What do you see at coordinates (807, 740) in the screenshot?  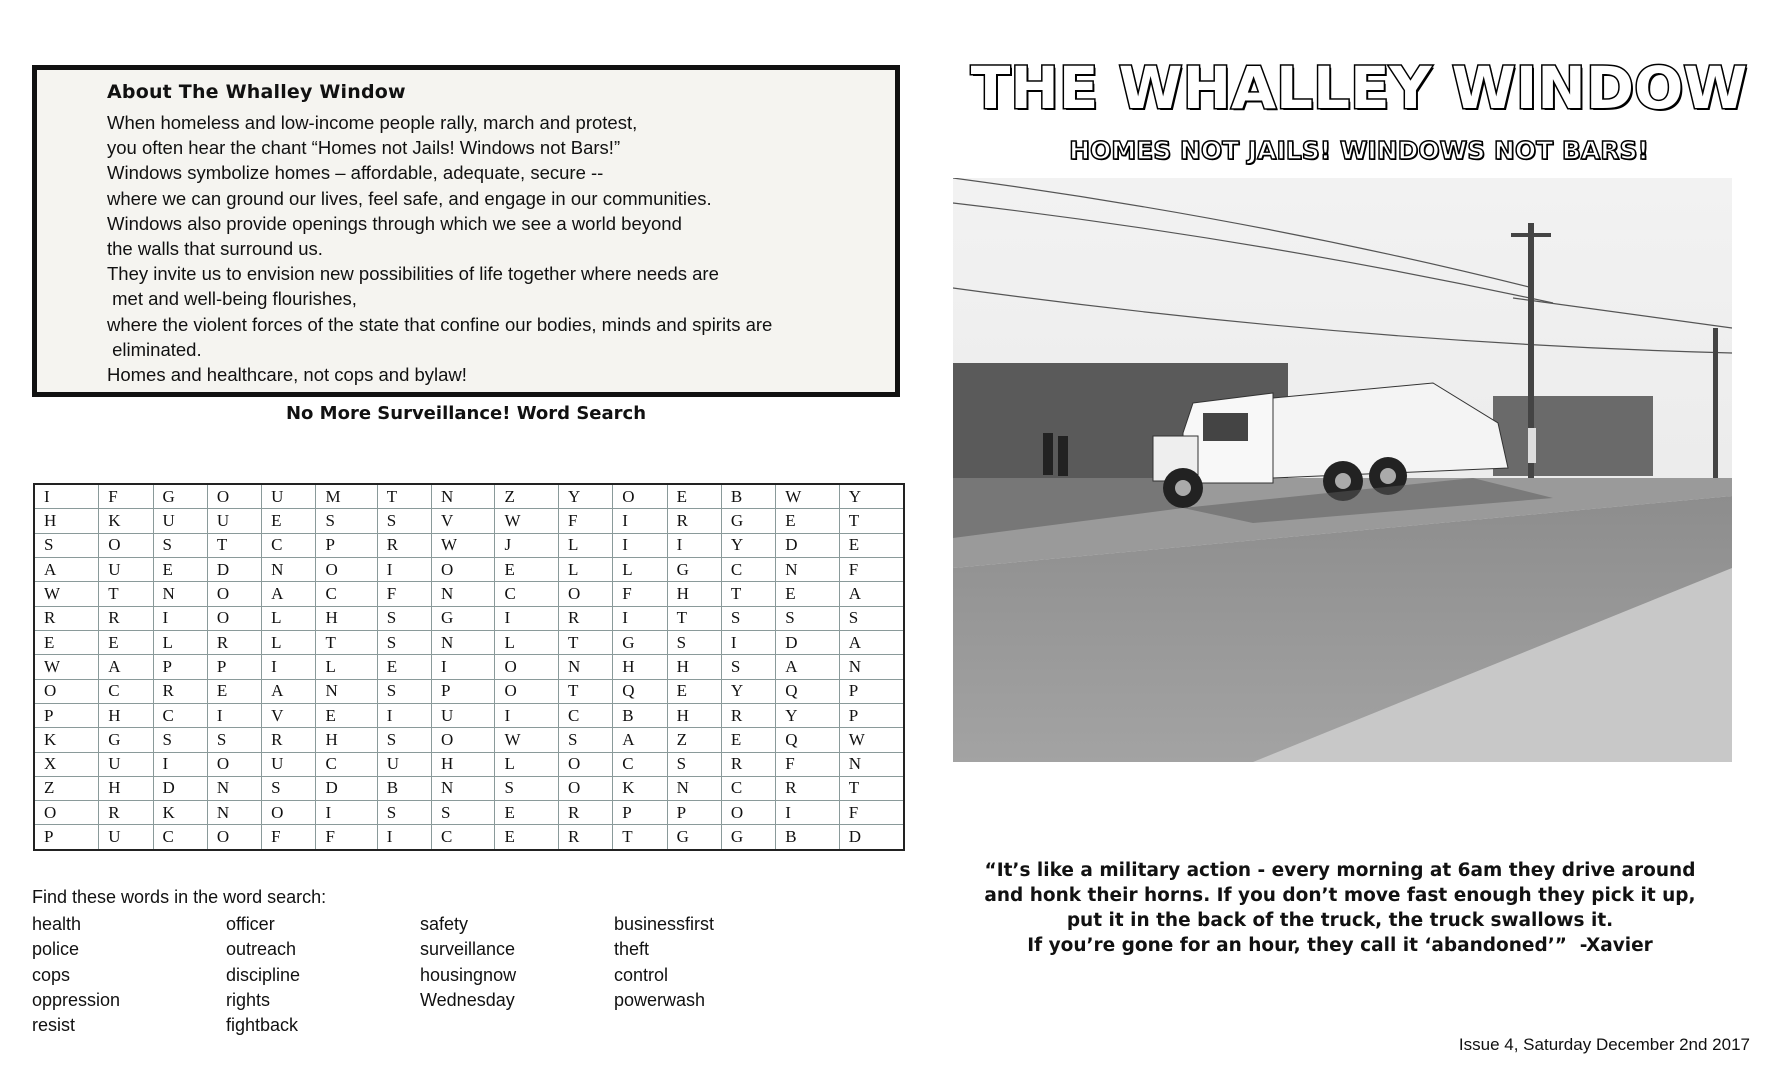 I see `grid-cell: Q` at bounding box center [807, 740].